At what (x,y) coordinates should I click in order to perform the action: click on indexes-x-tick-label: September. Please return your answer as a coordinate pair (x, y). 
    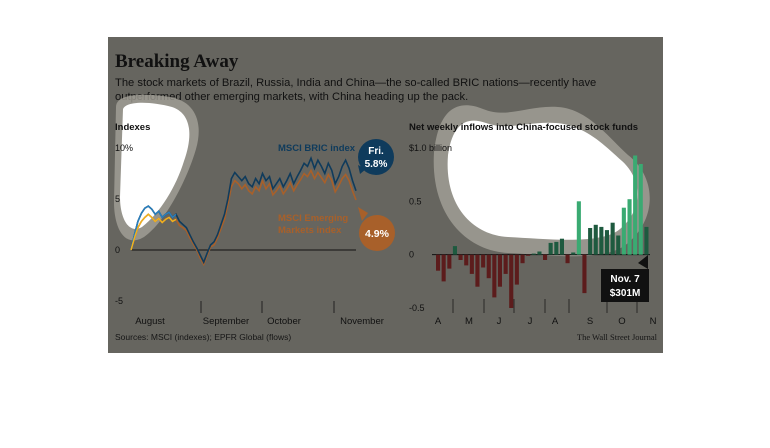
    Looking at the image, I should click on (226, 321).